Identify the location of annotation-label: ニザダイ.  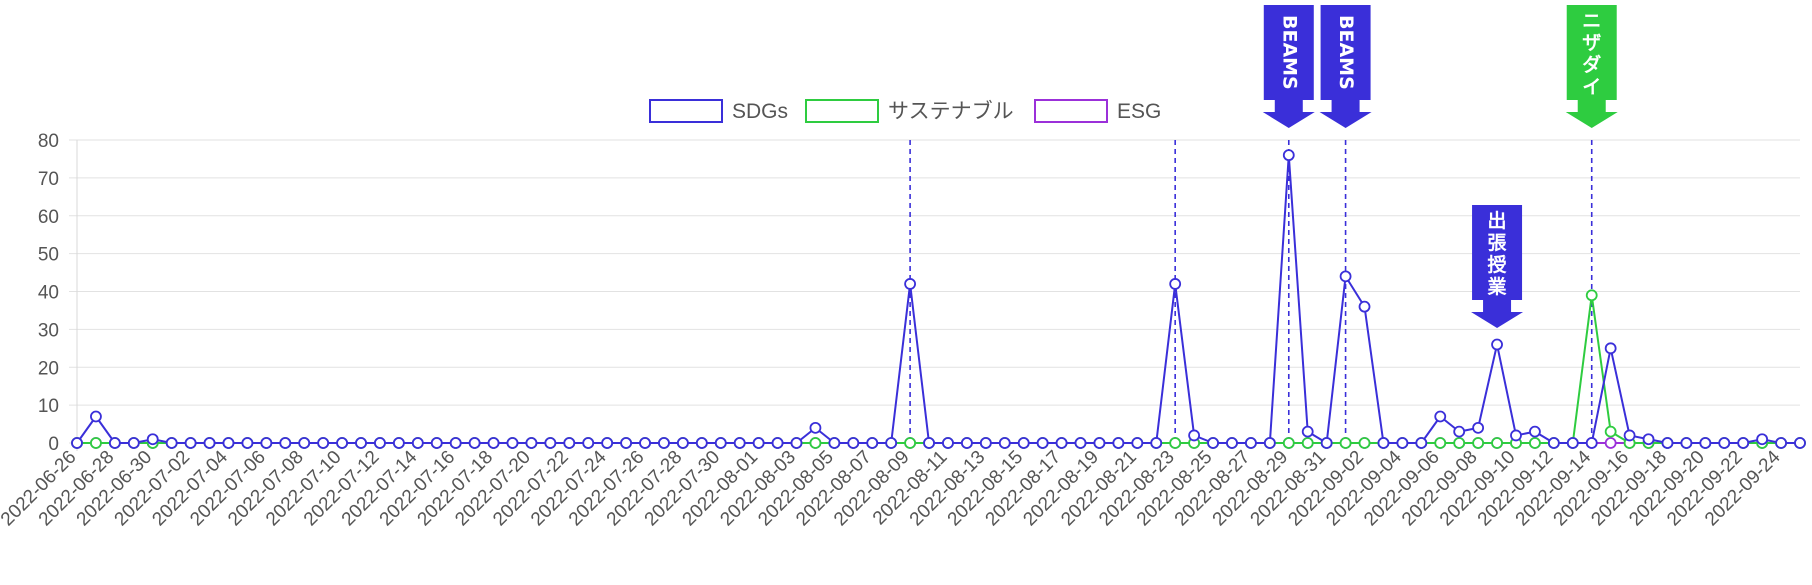
(1591, 54).